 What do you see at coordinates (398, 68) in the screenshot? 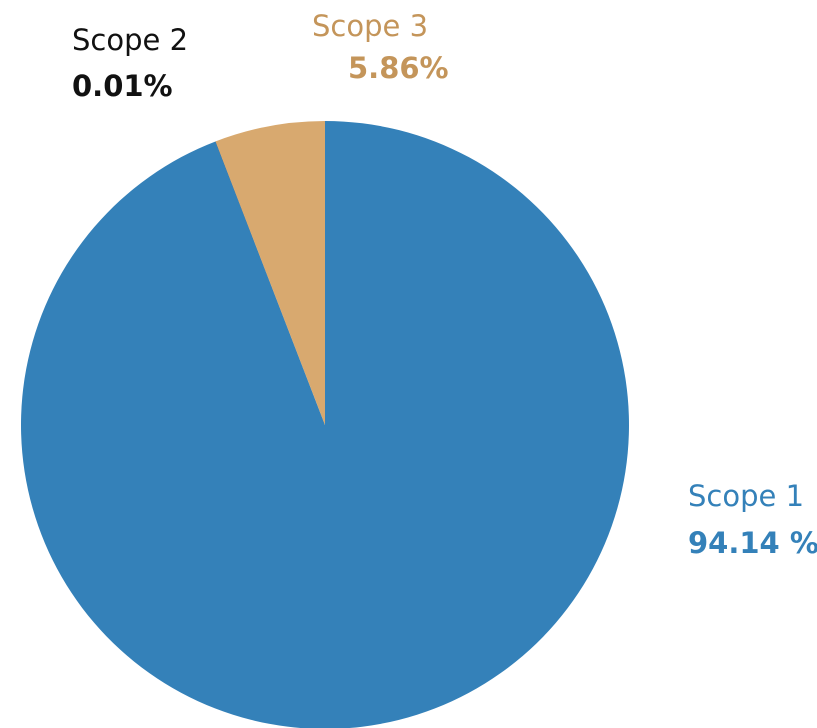
I see `slice-value-label: 5.86%` at bounding box center [398, 68].